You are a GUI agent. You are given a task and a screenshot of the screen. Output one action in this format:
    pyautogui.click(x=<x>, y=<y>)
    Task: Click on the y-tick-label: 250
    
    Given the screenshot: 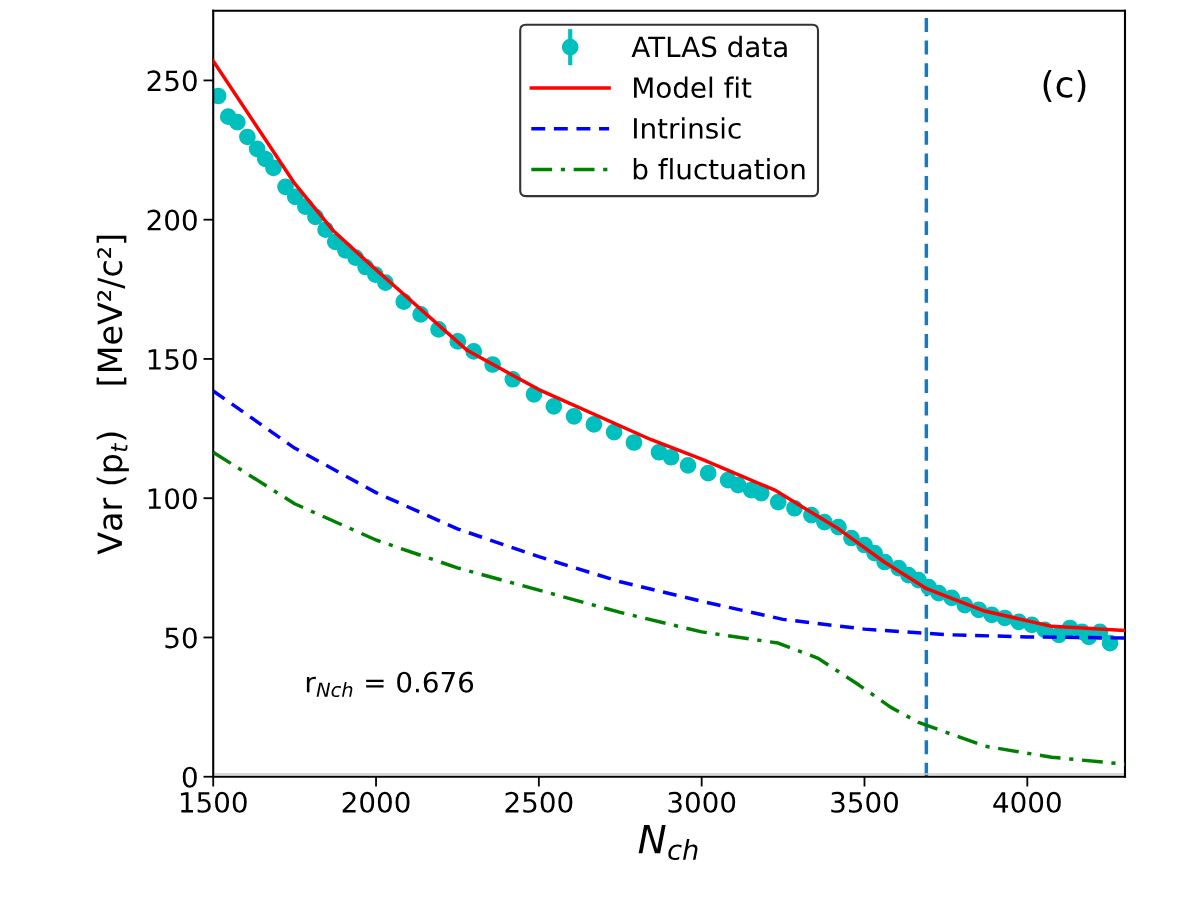 What is the action you would take?
    pyautogui.click(x=172, y=81)
    